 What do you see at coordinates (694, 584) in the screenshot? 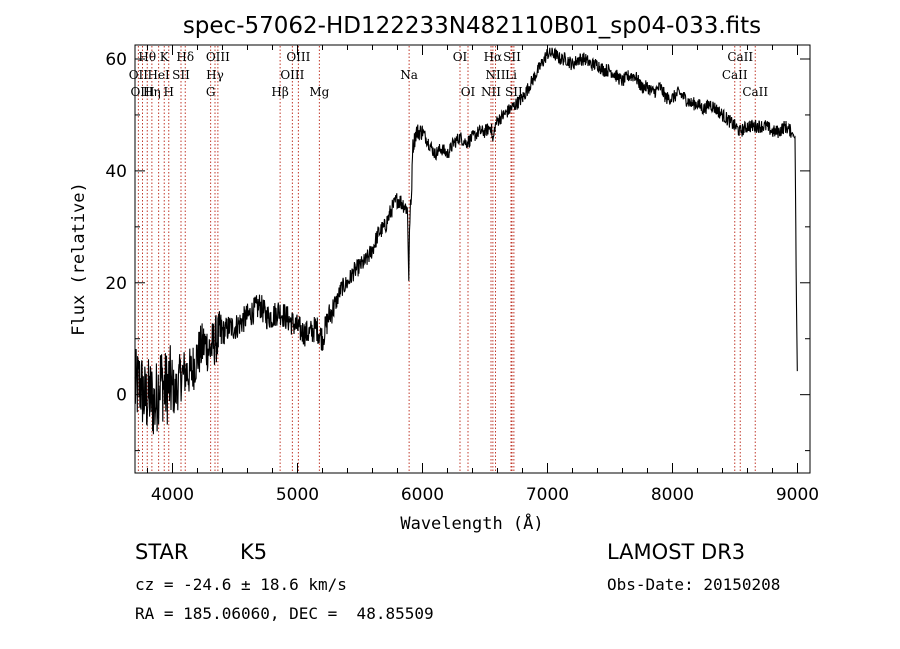
I see `observation-date: Obs-Date: 20150208` at bounding box center [694, 584].